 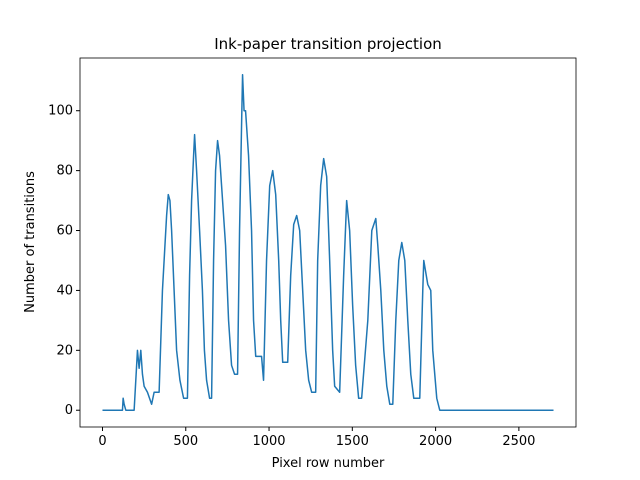 I want to click on x-tick-label: 1500, so click(x=352, y=441).